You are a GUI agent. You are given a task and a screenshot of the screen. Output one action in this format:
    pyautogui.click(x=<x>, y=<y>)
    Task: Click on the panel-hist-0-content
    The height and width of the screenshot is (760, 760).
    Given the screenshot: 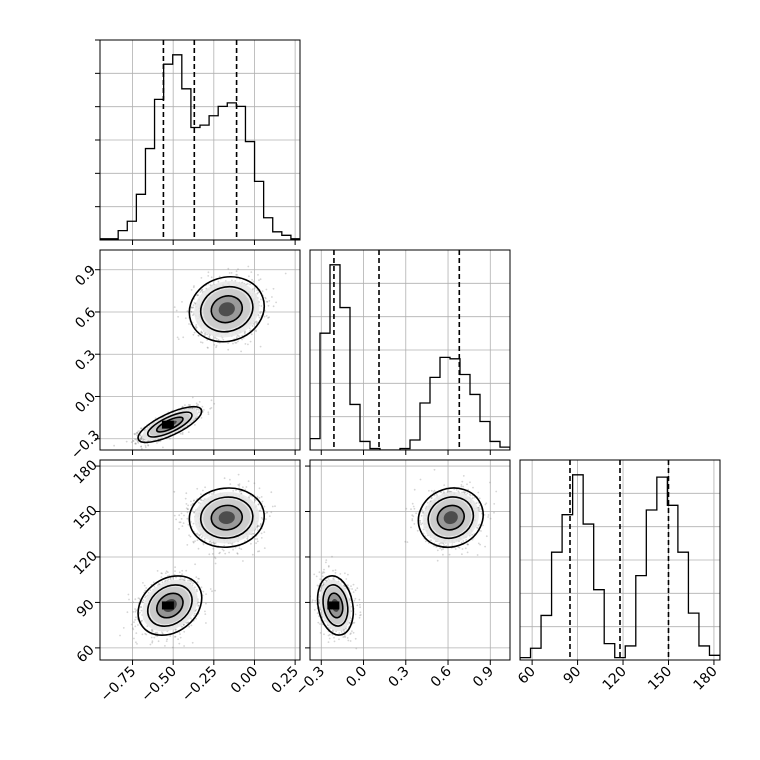 What is the action you would take?
    pyautogui.click(x=200, y=140)
    